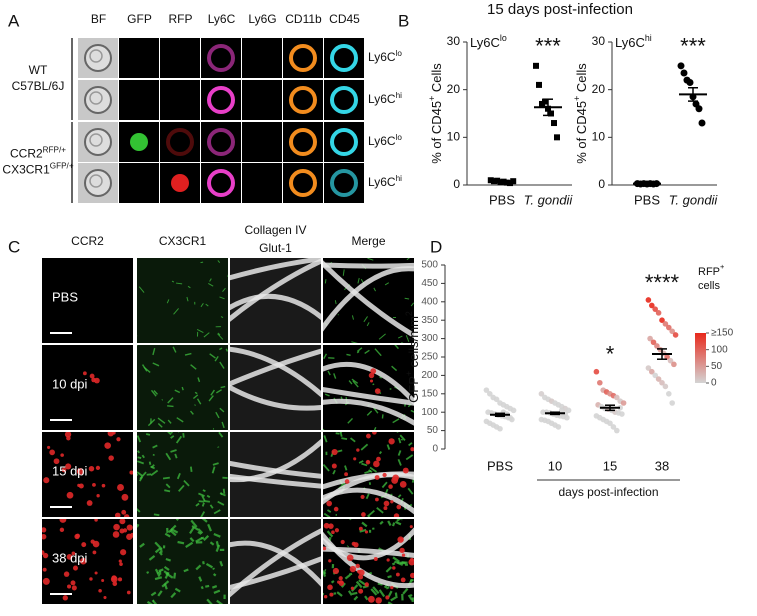 Image resolution: width=757 pixels, height=616 pixels. Describe the element at coordinates (182, 300) in the screenshot. I see `micrograph` at that location.